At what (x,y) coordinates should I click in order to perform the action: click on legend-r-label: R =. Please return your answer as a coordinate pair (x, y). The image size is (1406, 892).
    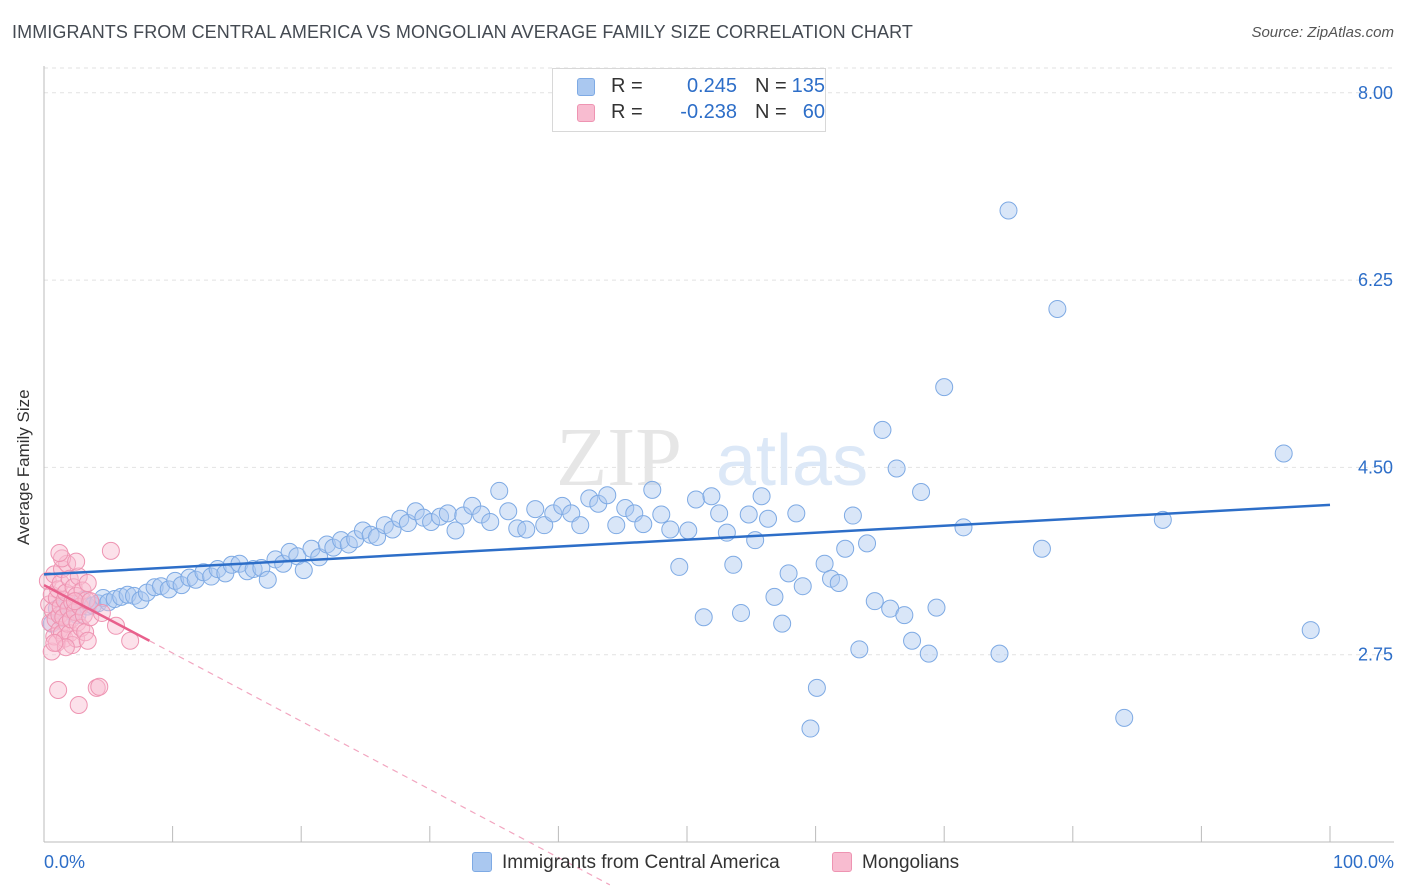
    Looking at the image, I should click on (627, 112).